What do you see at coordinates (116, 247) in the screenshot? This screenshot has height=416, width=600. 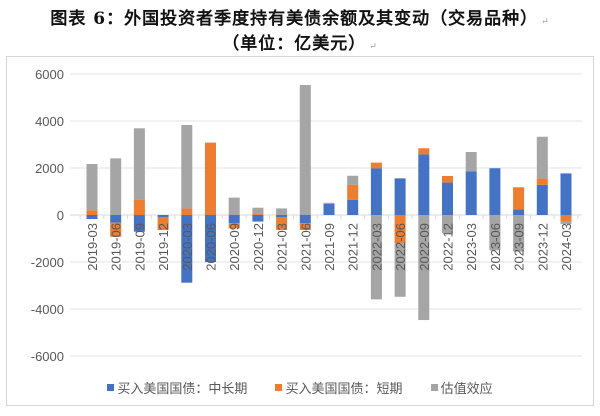 I see `x-category-label: 2019-06` at bounding box center [116, 247].